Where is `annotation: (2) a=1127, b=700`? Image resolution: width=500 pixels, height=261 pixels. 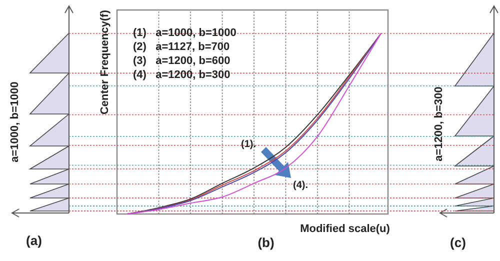
annotation: (2) a=1127, b=700 is located at coordinates (181, 47).